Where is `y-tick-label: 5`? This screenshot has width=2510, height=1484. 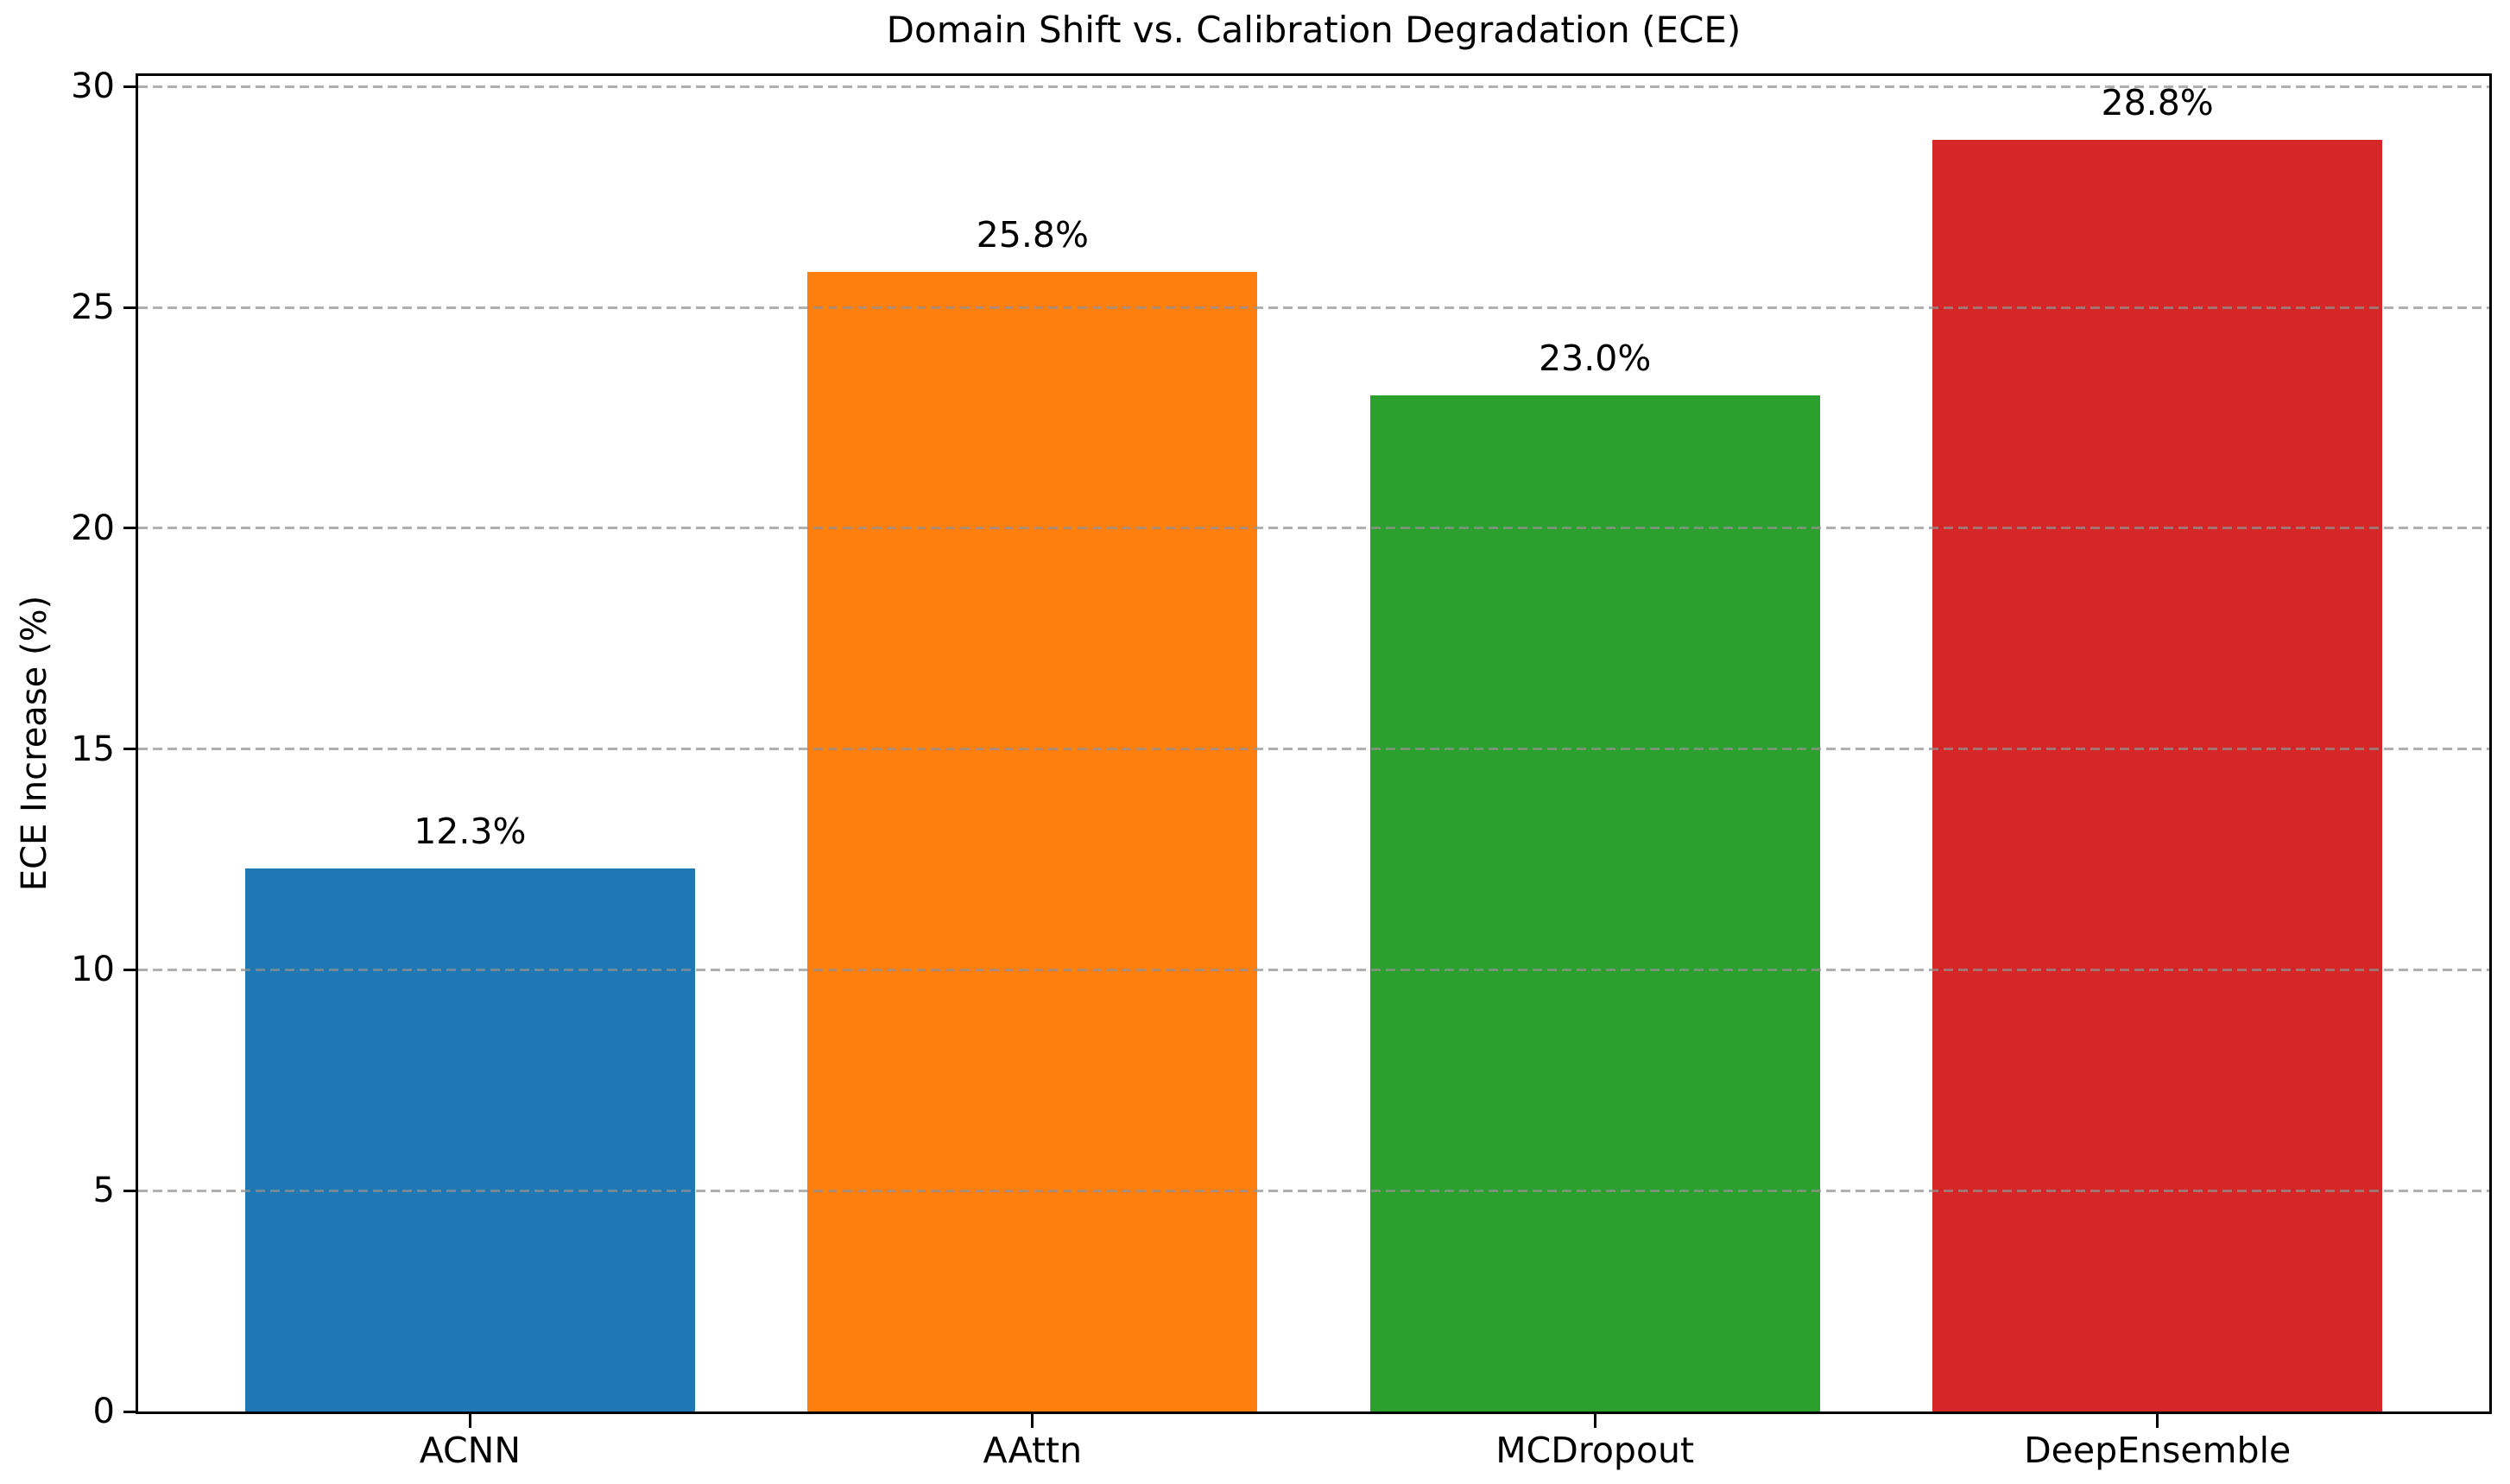
y-tick-label: 5 is located at coordinates (103, 1191).